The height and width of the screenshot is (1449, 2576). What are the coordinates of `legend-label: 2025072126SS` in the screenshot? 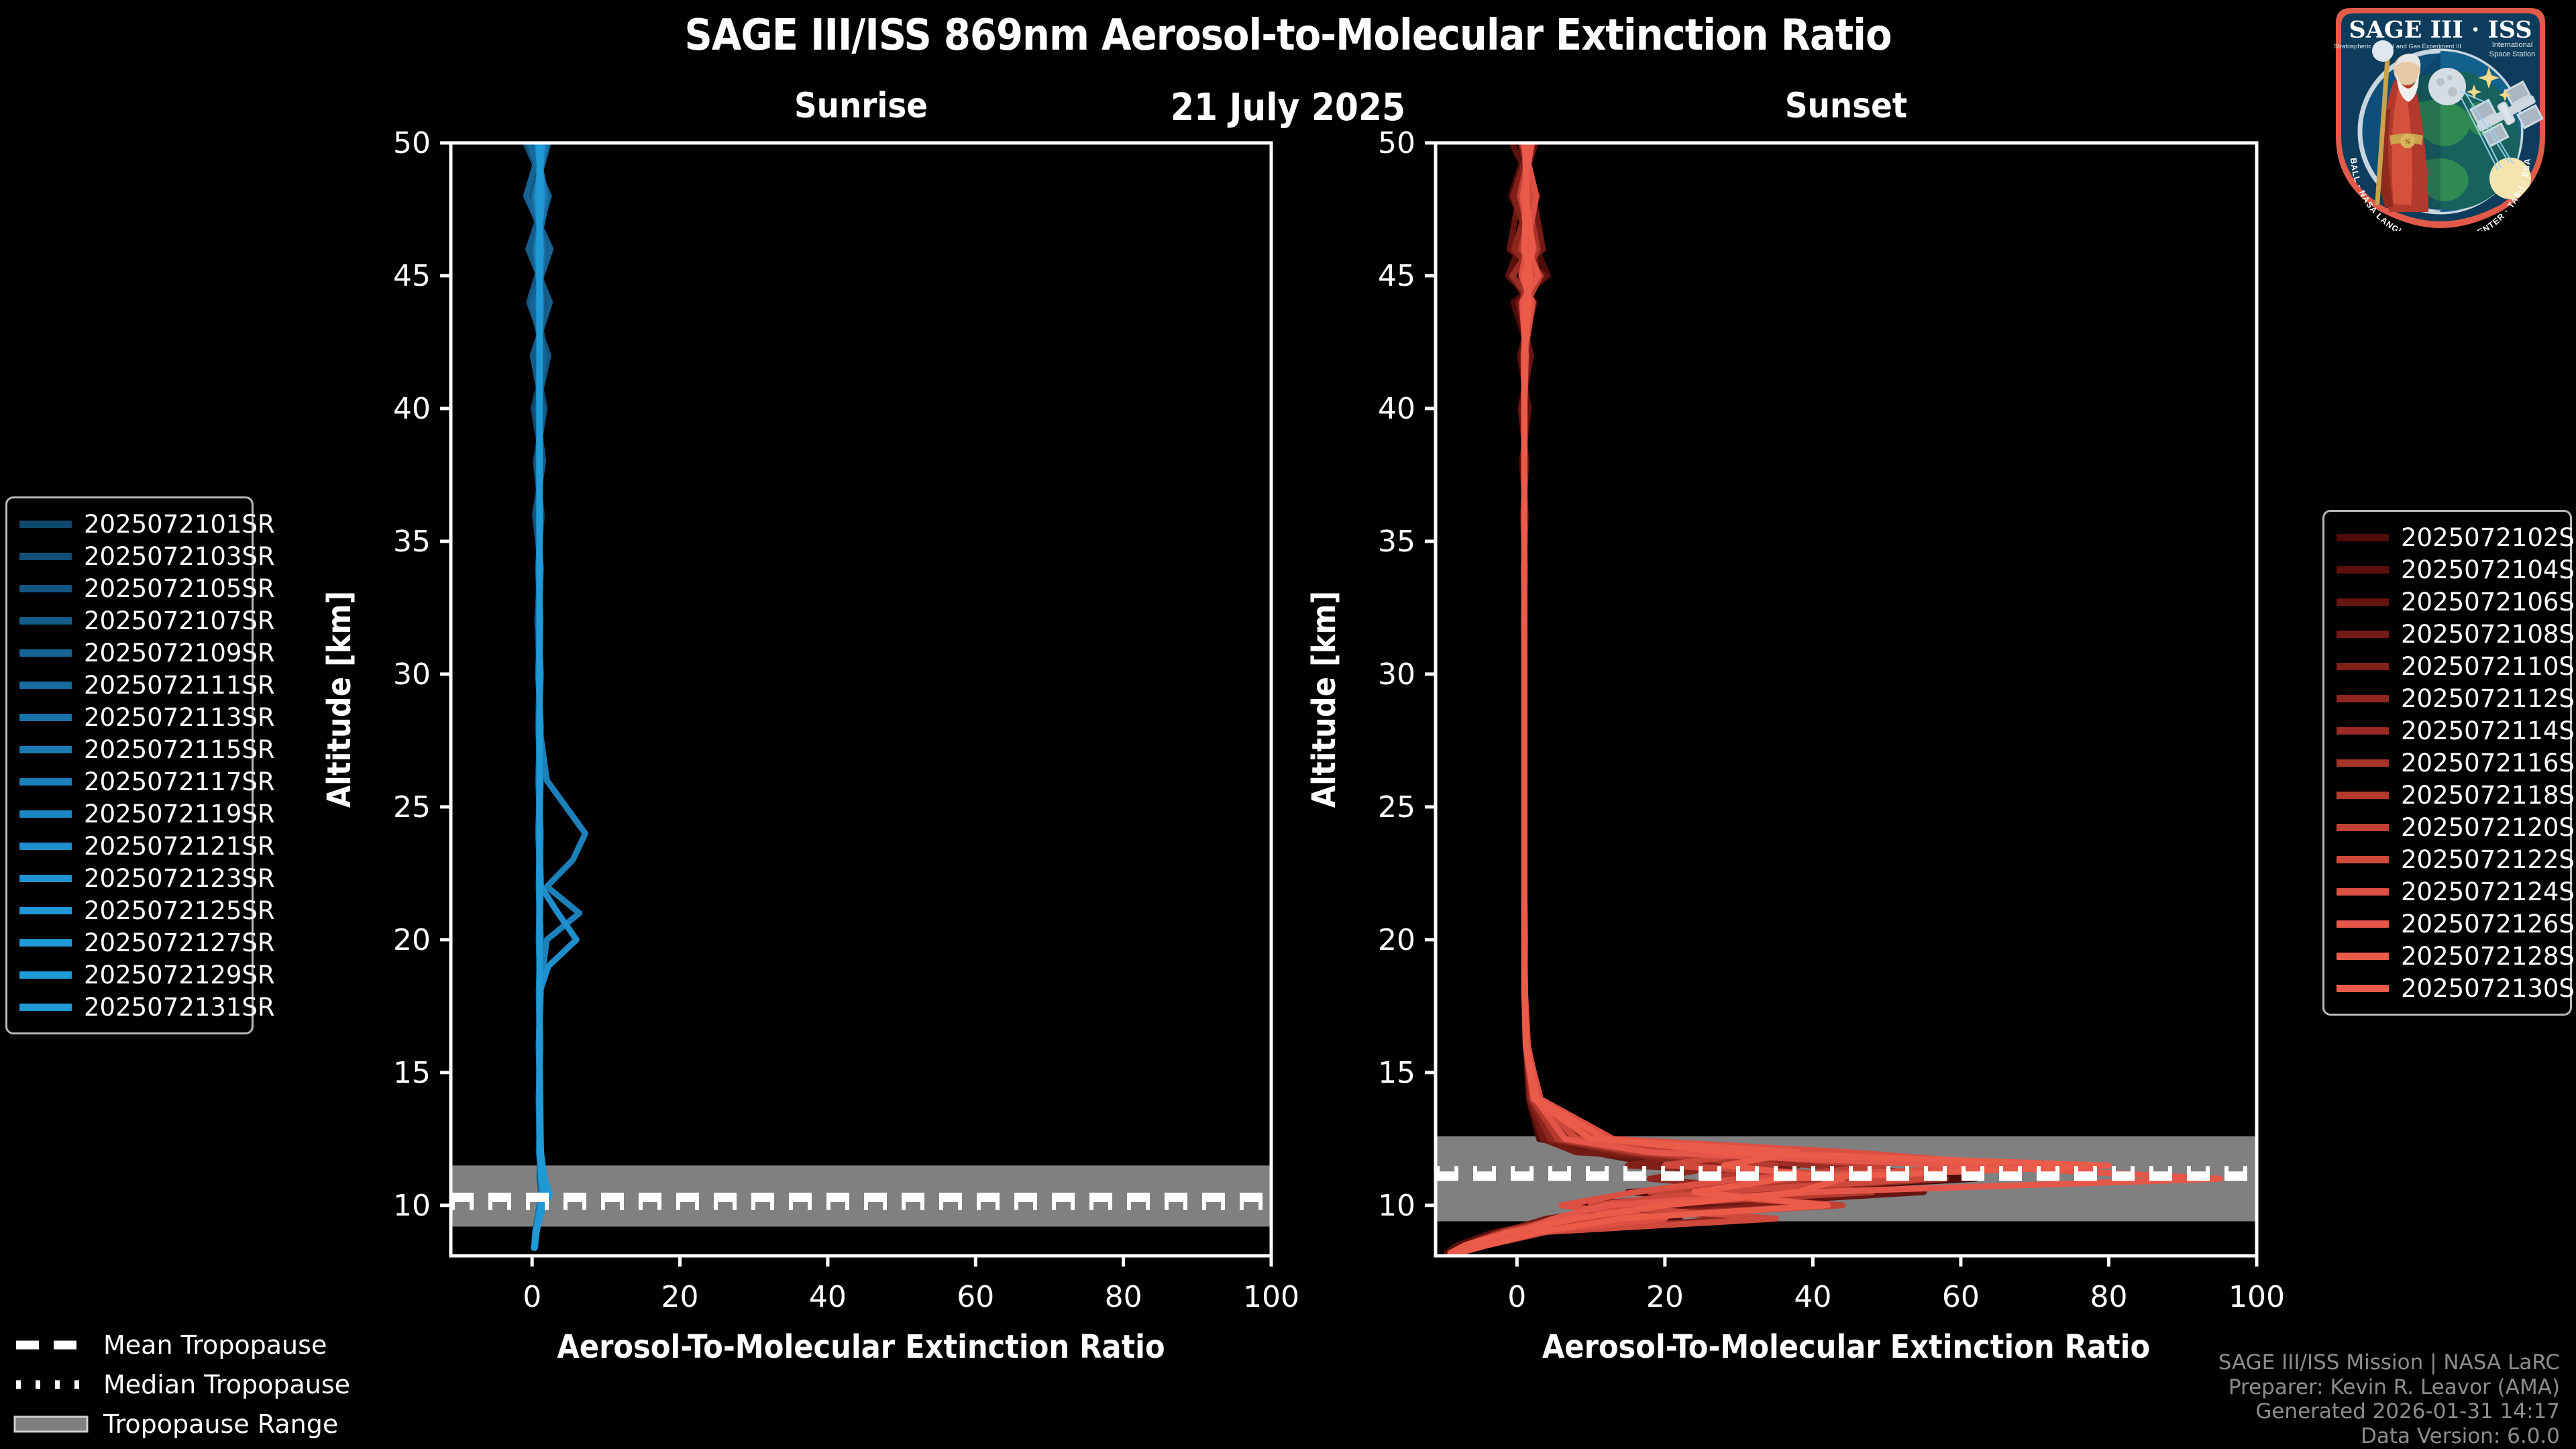 It's located at (2488, 923).